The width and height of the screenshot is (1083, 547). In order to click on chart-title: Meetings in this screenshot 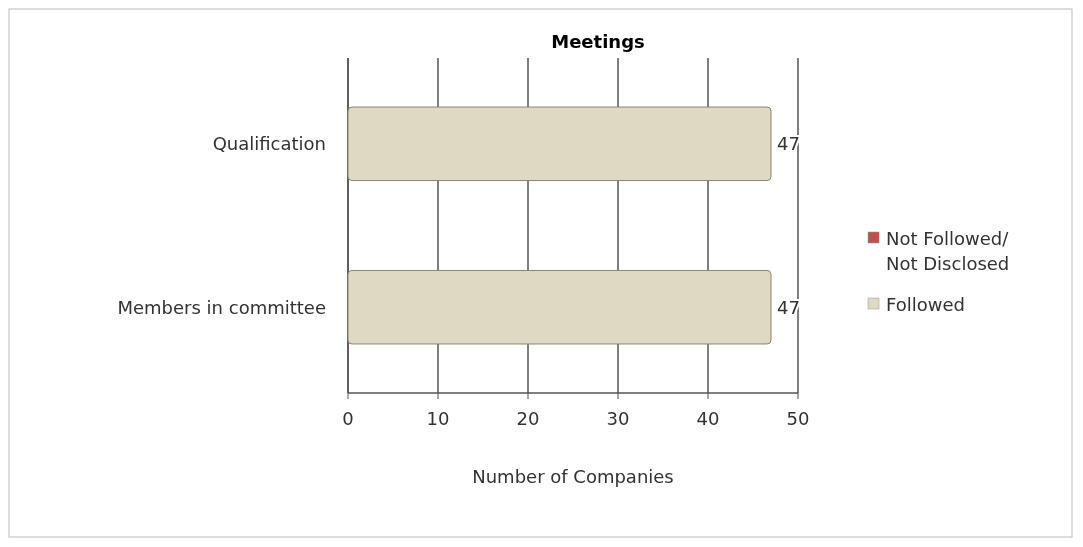, I will do `click(598, 41)`.